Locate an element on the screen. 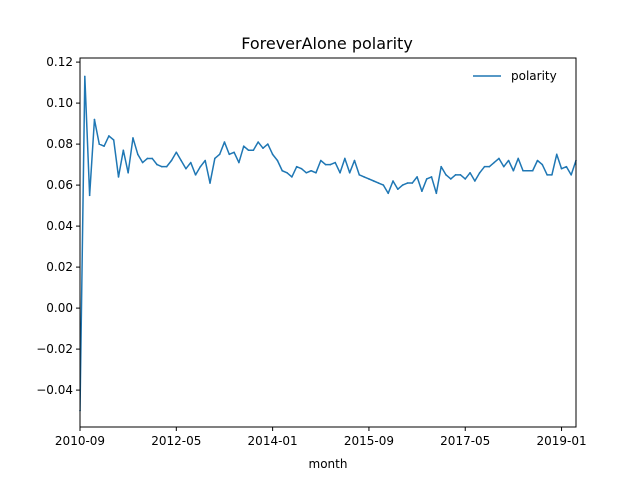 This screenshot has height=480, width=640. y-tick-label: 0.10 is located at coordinates (59, 103).